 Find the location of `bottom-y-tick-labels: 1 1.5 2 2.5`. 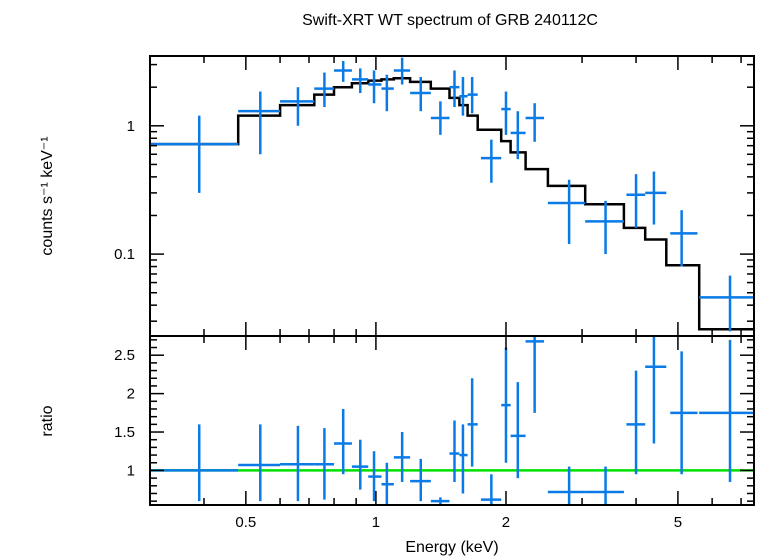

bottom-y-tick-labels: 1 1.5 2 2.5 is located at coordinates (124, 413).